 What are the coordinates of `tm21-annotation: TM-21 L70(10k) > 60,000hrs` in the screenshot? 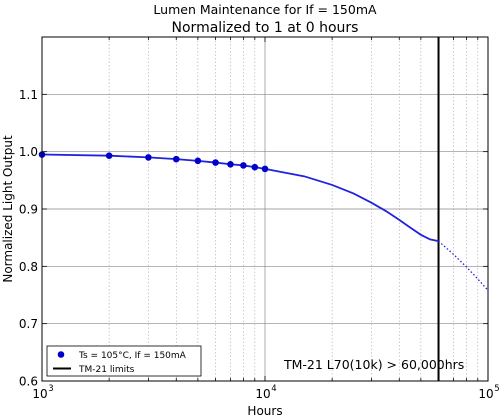 It's located at (373, 364).